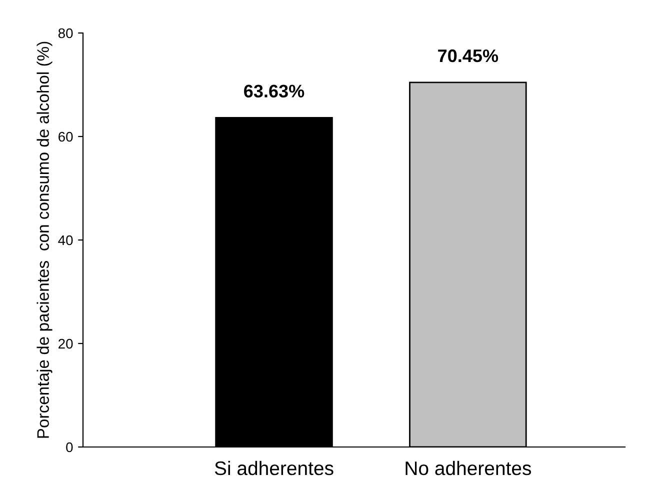  What do you see at coordinates (65, 343) in the screenshot?
I see `y-tick-label: 20` at bounding box center [65, 343].